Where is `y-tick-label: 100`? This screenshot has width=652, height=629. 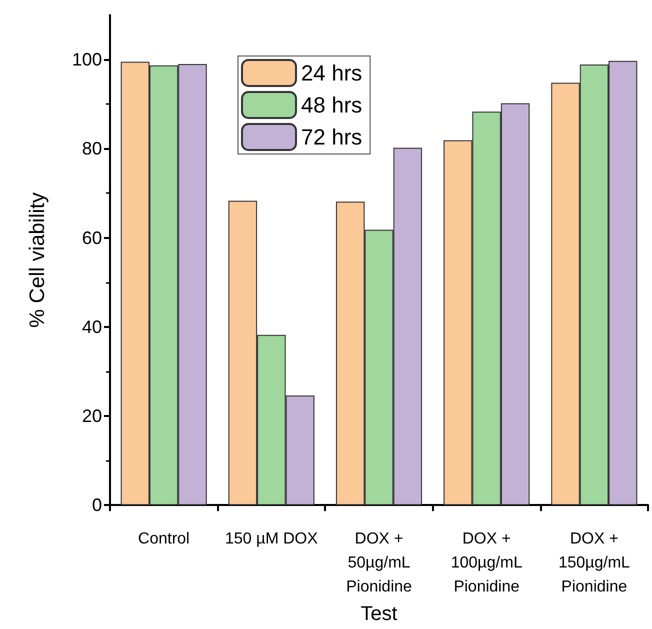
y-tick-label: 100 is located at coordinates (87, 60).